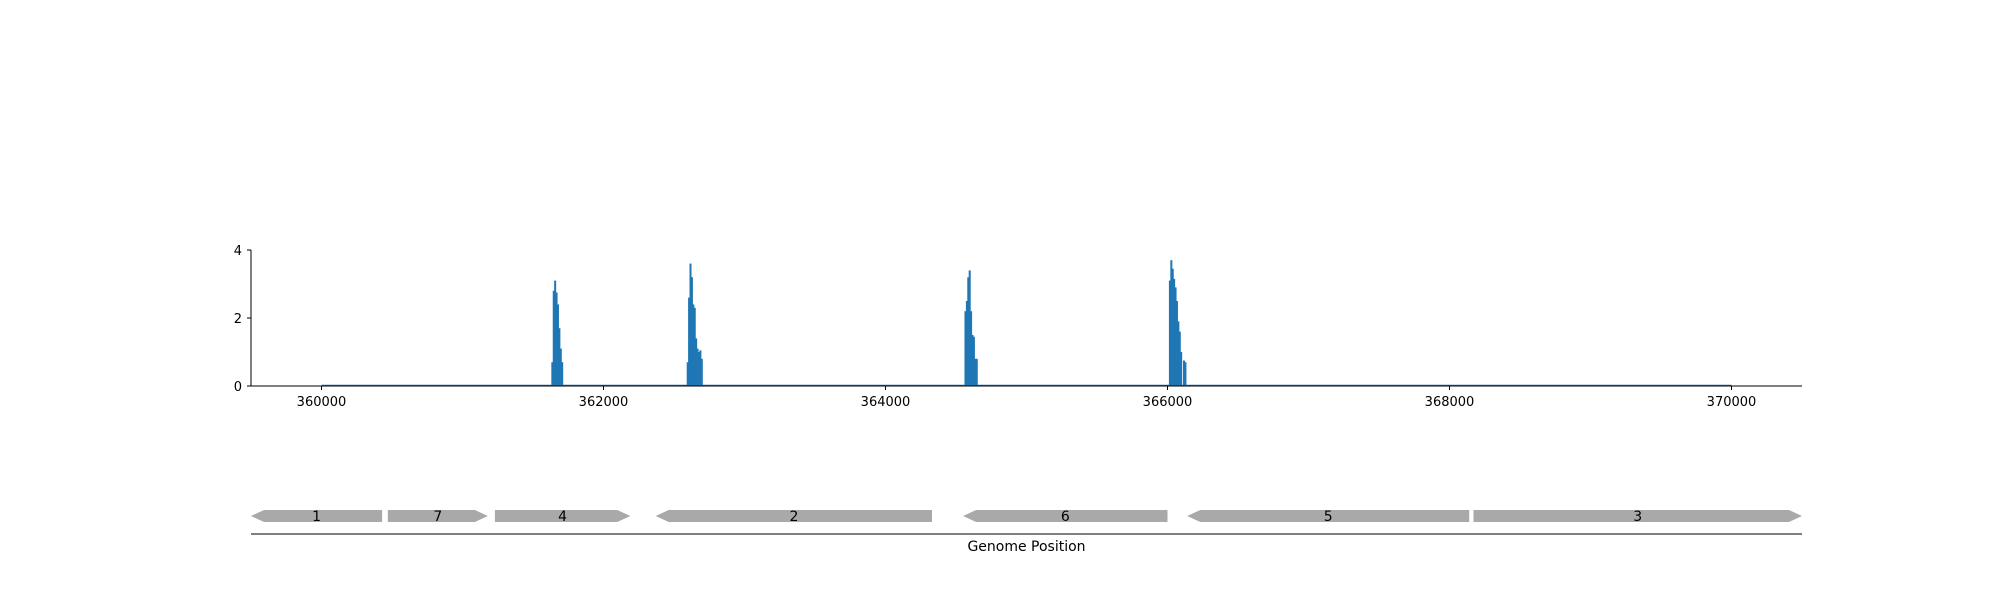 This screenshot has height=600, width=2000. I want to click on coverage-y-ticks: 0 2 4, so click(242, 319).